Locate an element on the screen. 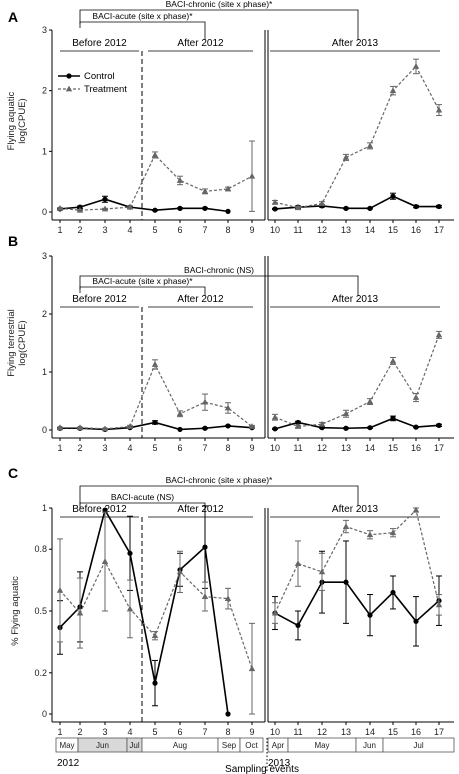  y-axis-label: log(CPUE) is located at coordinates (22, 342).